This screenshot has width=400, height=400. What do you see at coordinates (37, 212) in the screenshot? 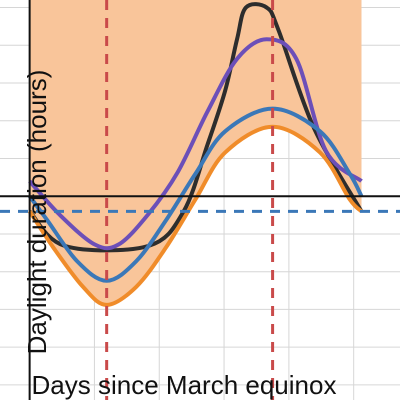
I see `y-axis-label: Daylight duration (hours)` at bounding box center [37, 212].